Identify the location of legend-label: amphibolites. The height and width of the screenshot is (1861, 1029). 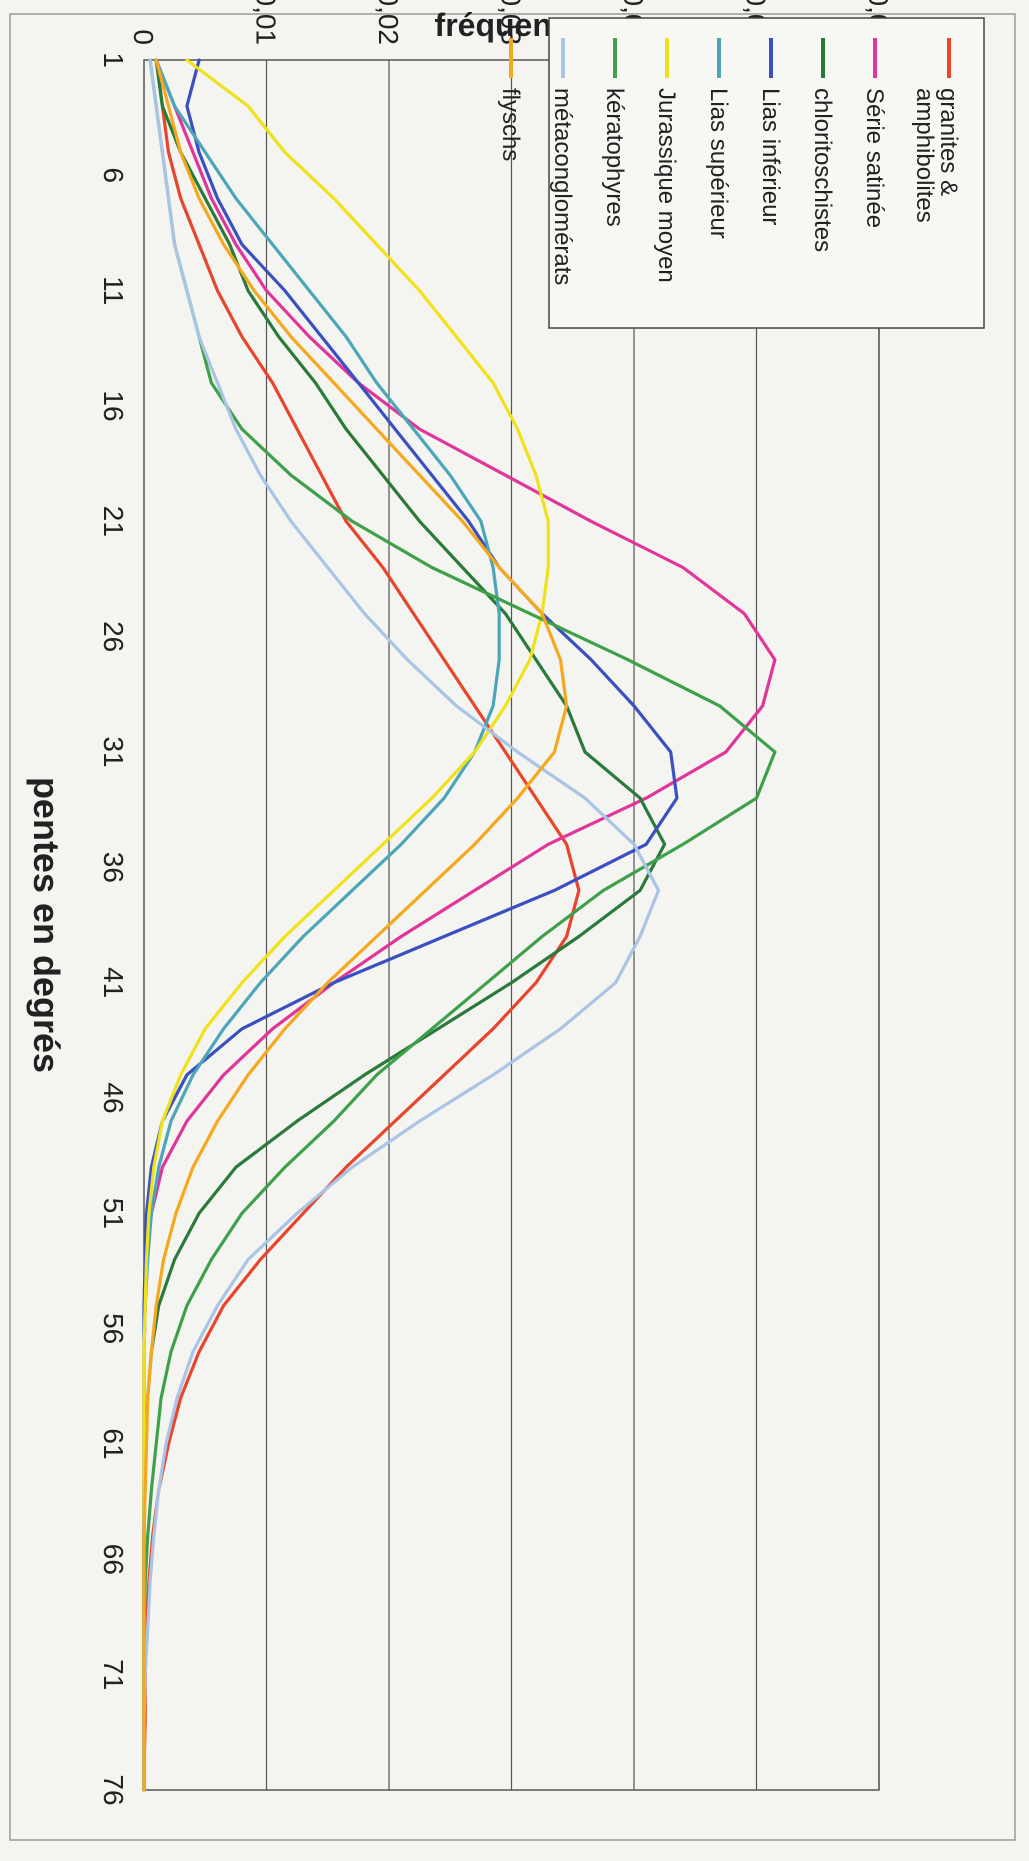
(924, 155).